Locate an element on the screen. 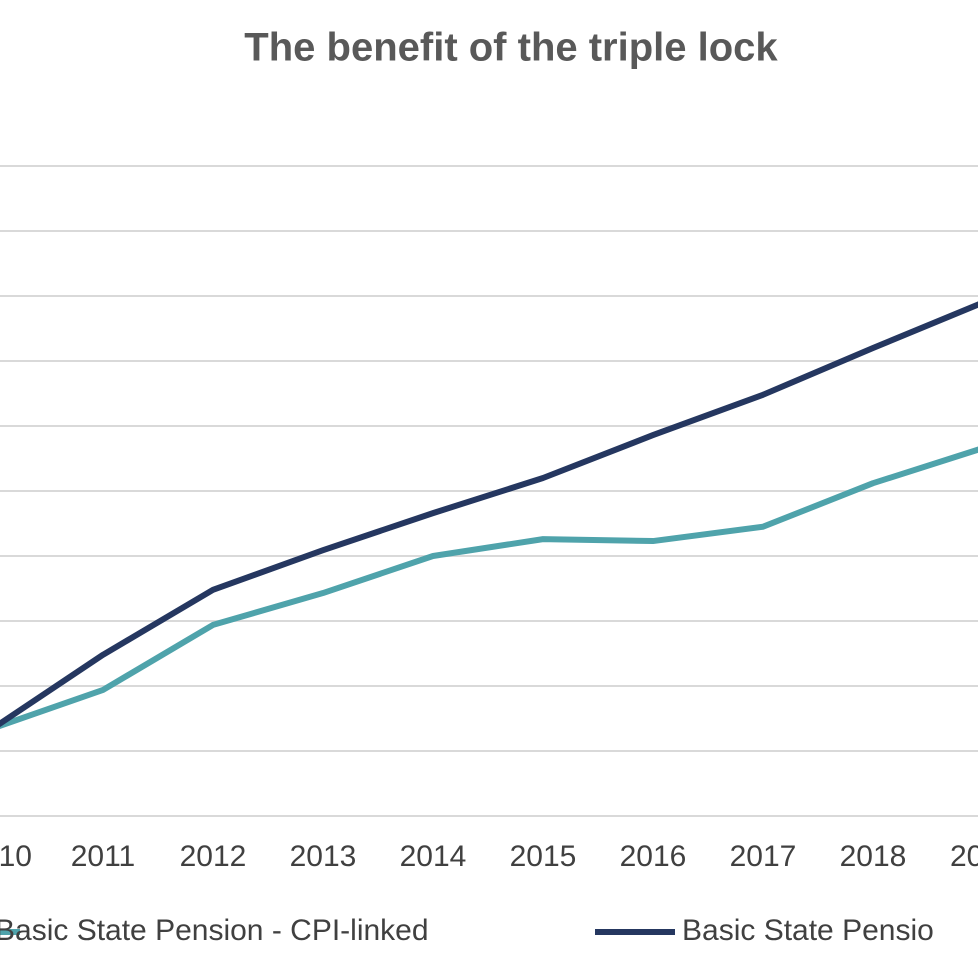  x-tick-label: 2015 is located at coordinates (543, 856).